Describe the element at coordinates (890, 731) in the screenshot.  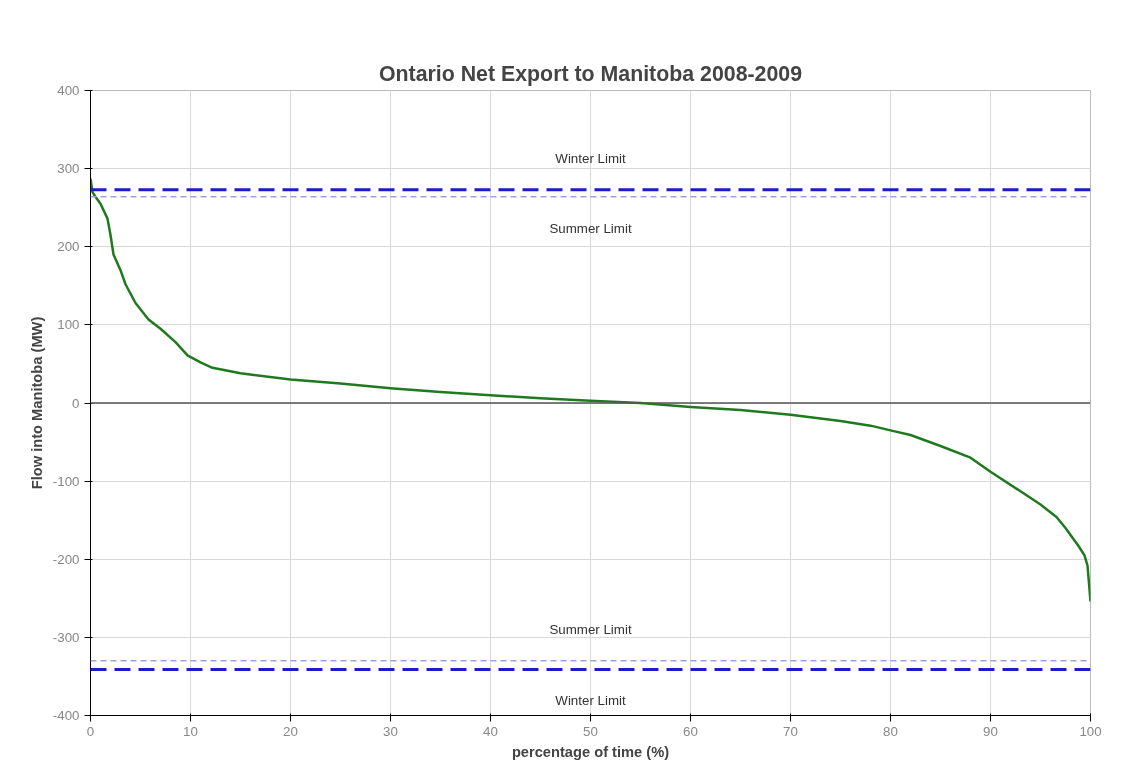
I see `x-tick-label: 80` at that location.